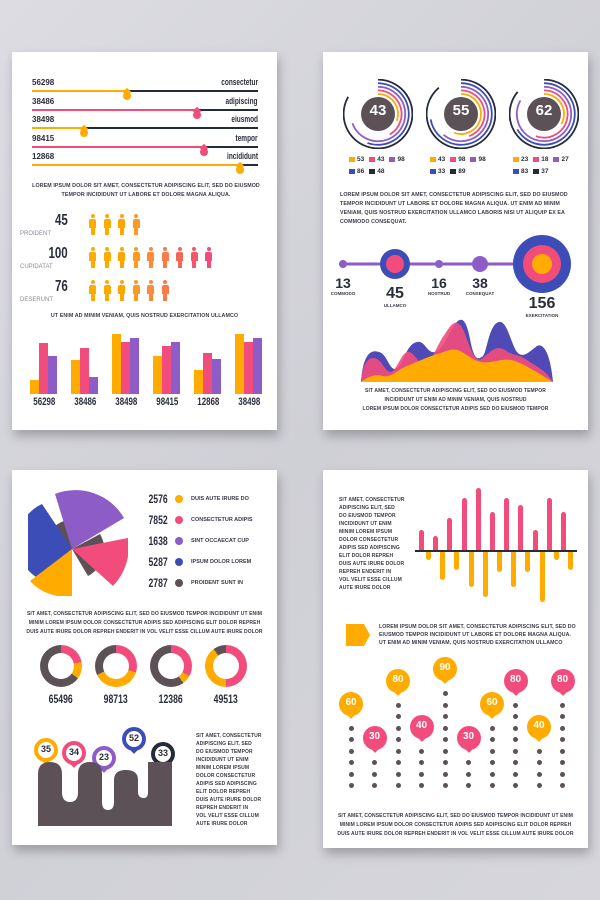 The width and height of the screenshot is (600, 900). What do you see at coordinates (208, 402) in the screenshot?
I see `bar-label-text: 12868` at bounding box center [208, 402].